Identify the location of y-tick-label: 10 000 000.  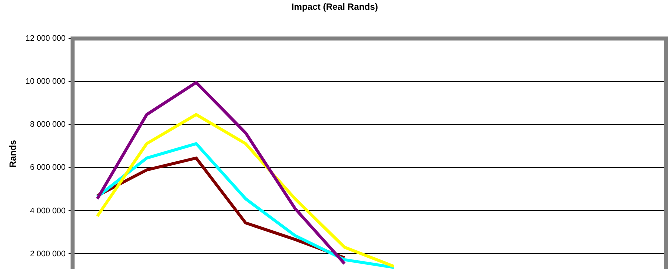
(46, 81).